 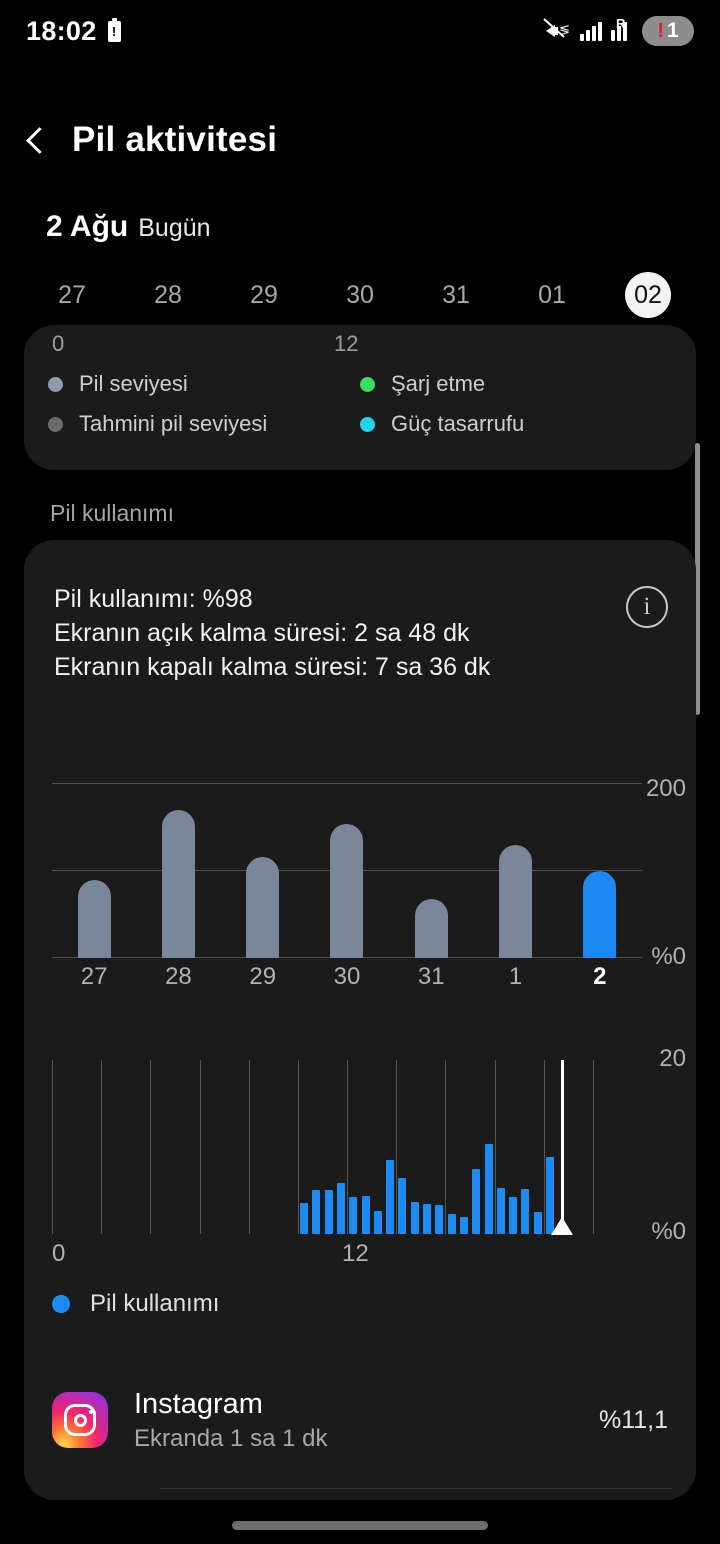 I want to click on day-selector-item-31: 31, so click(x=456, y=295).